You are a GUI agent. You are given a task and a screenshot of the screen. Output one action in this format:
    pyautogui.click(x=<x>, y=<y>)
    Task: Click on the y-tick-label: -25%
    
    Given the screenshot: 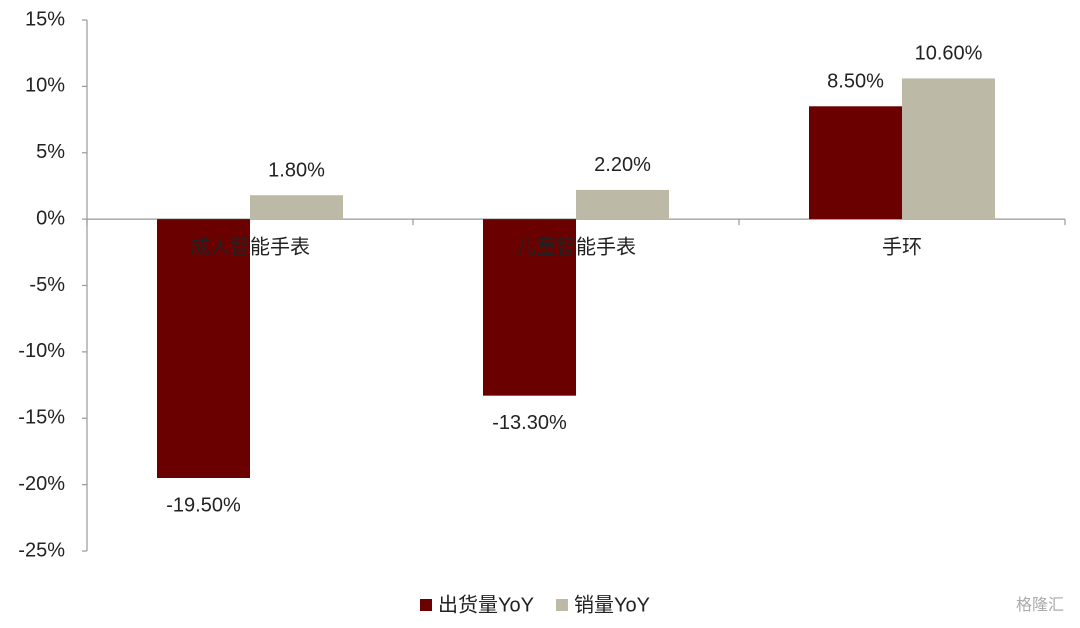 What is the action you would take?
    pyautogui.click(x=41, y=550)
    